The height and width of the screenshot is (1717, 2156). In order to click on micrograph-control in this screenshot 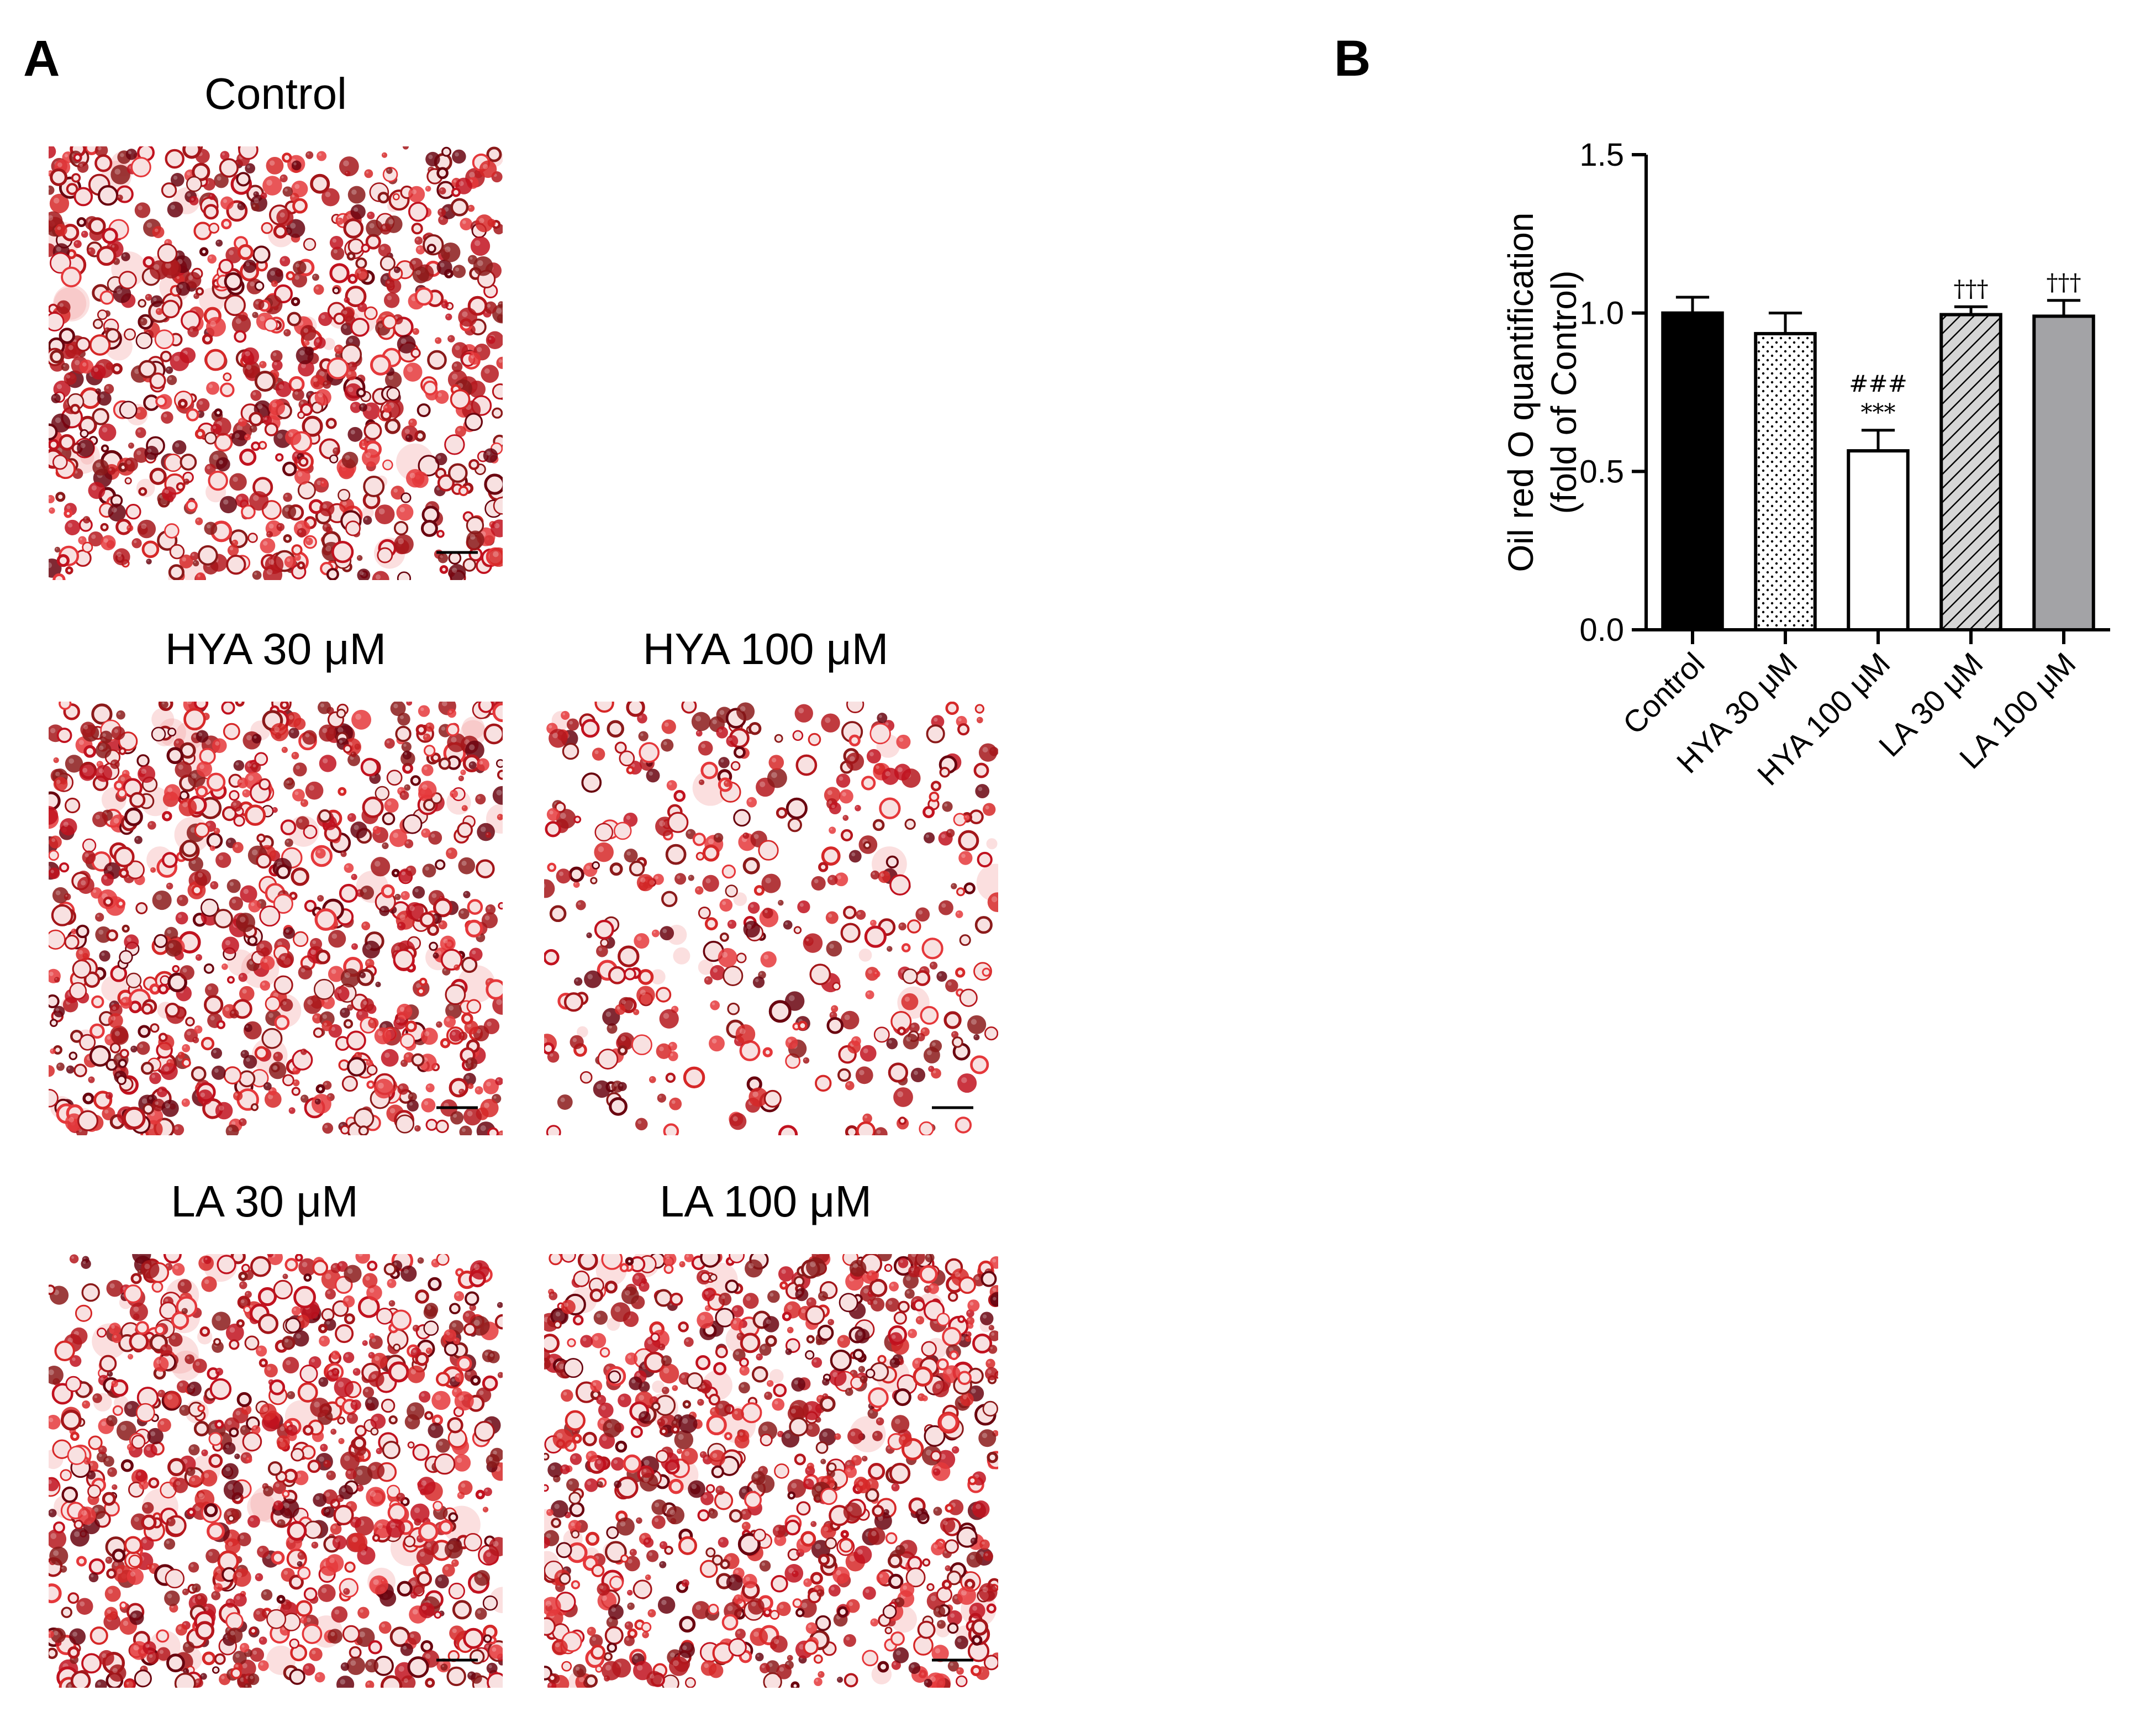, I will do `click(276, 363)`.